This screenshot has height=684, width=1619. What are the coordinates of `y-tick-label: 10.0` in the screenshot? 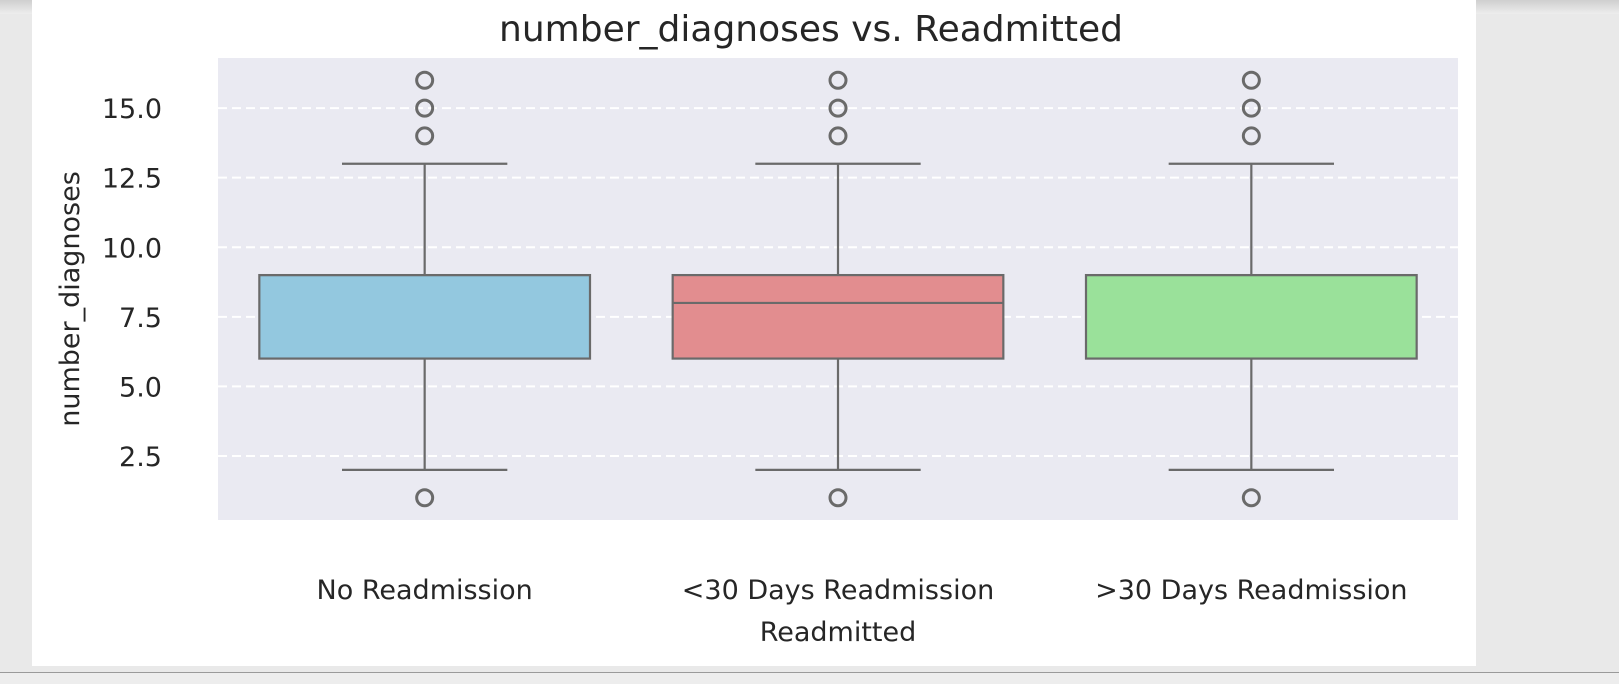 It's located at (132, 248).